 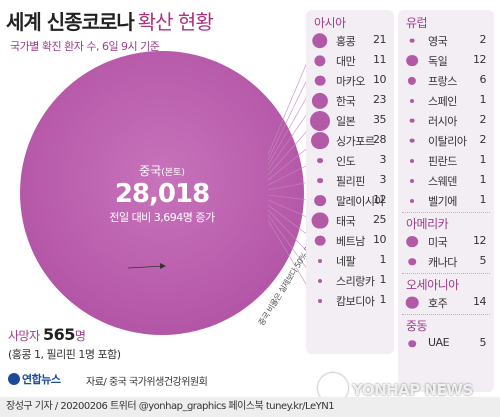 I want to click on country-row: 프랑스 6, so click(x=446, y=80).